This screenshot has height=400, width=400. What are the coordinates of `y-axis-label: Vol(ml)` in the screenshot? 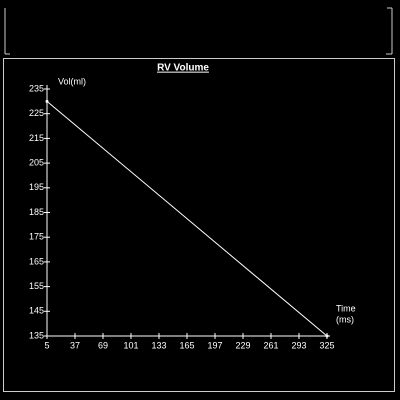 It's located at (72, 81).